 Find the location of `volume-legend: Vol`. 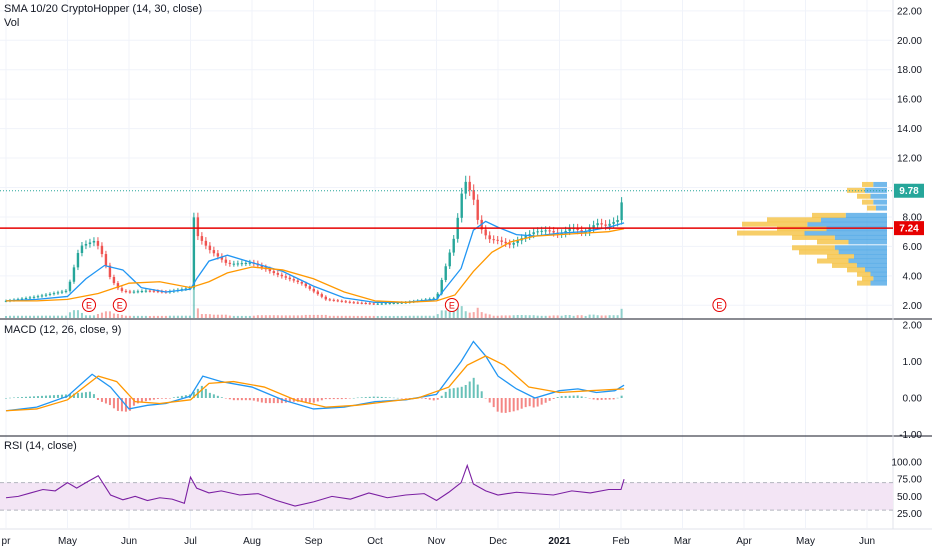

volume-legend: Vol is located at coordinates (12, 23).